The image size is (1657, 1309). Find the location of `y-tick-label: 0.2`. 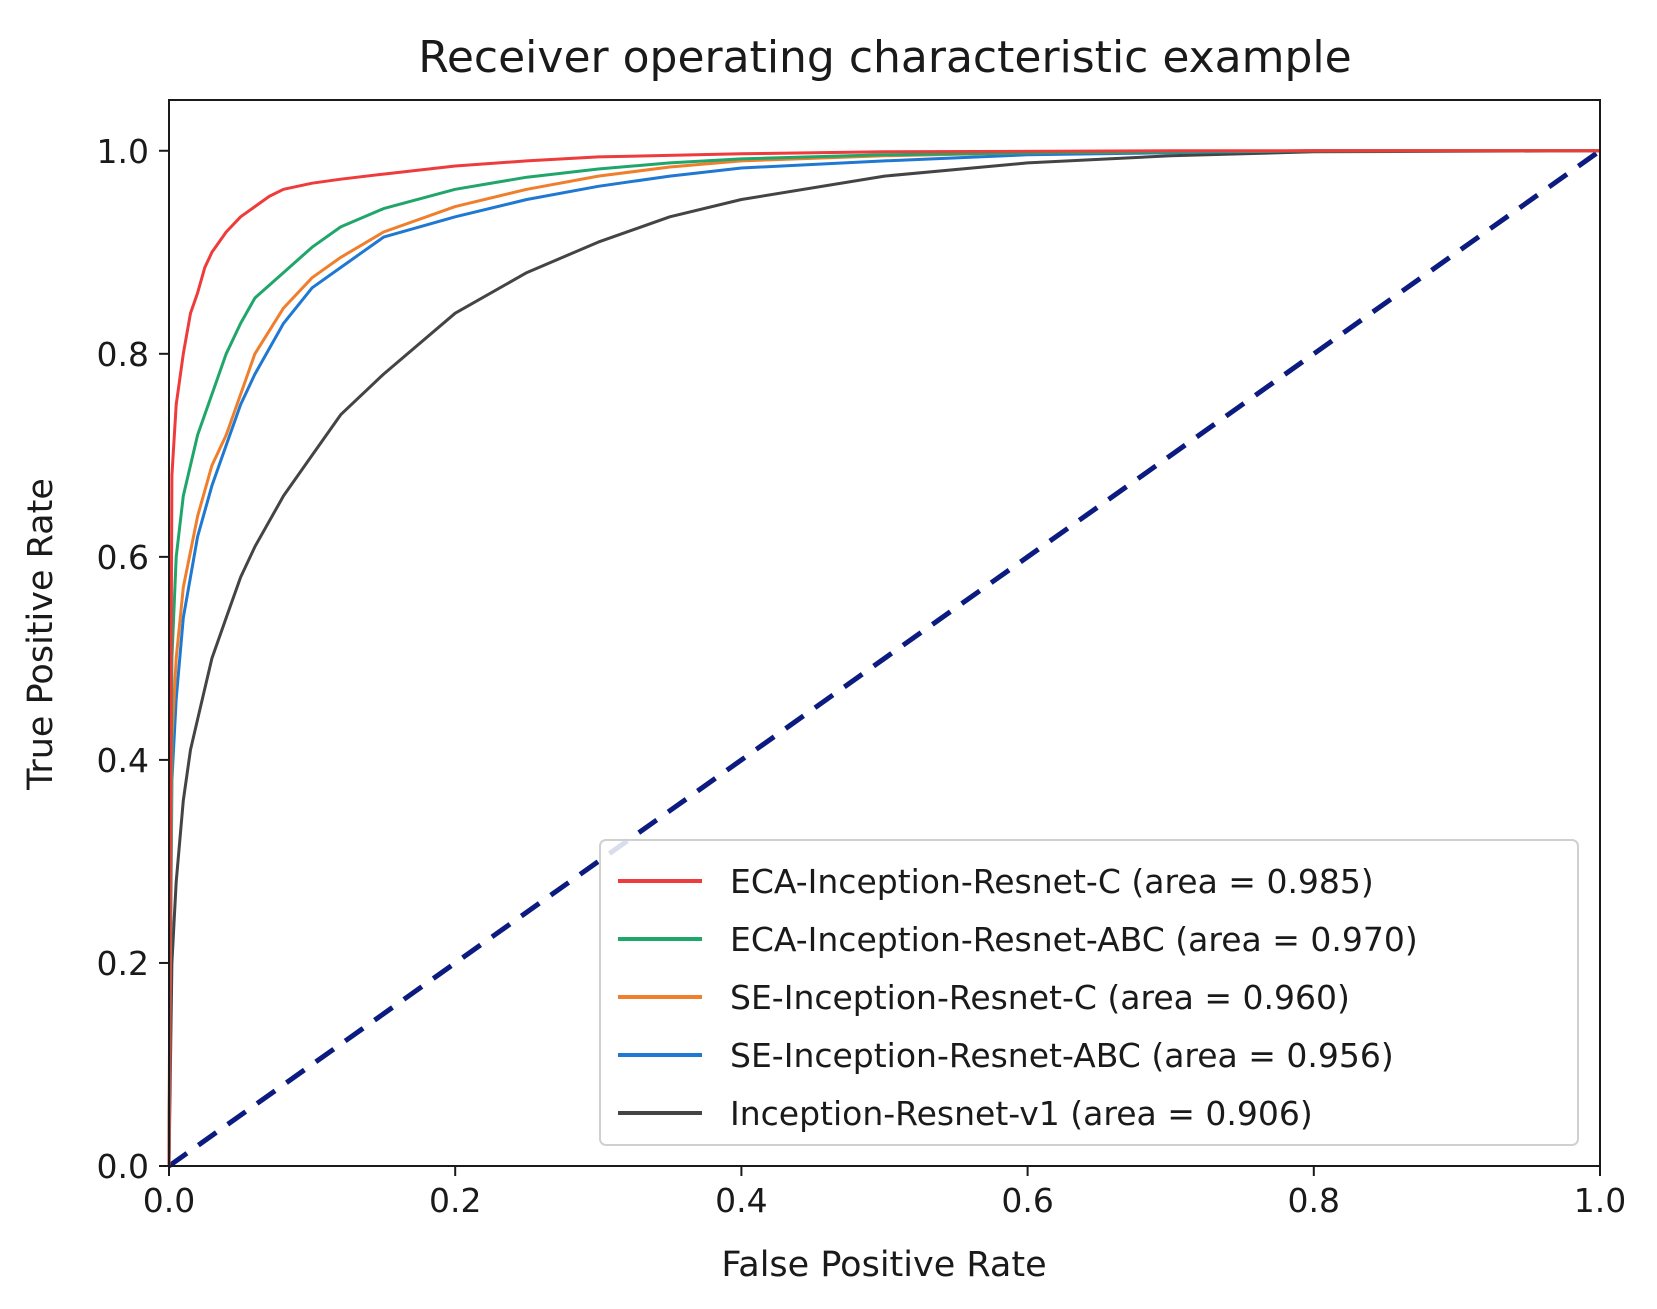

y-tick-label: 0.2 is located at coordinates (123, 963).